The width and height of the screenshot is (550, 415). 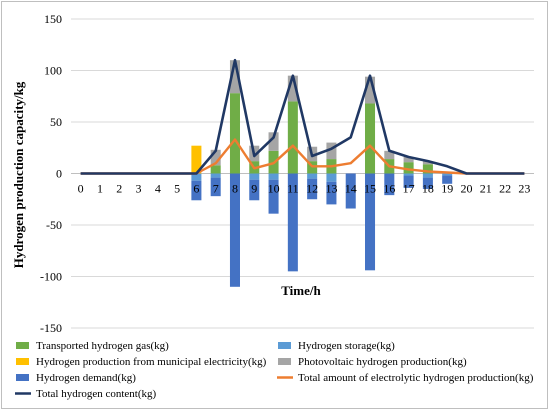 What do you see at coordinates (54, 225) in the screenshot?
I see `y-tick-label: -50` at bounding box center [54, 225].